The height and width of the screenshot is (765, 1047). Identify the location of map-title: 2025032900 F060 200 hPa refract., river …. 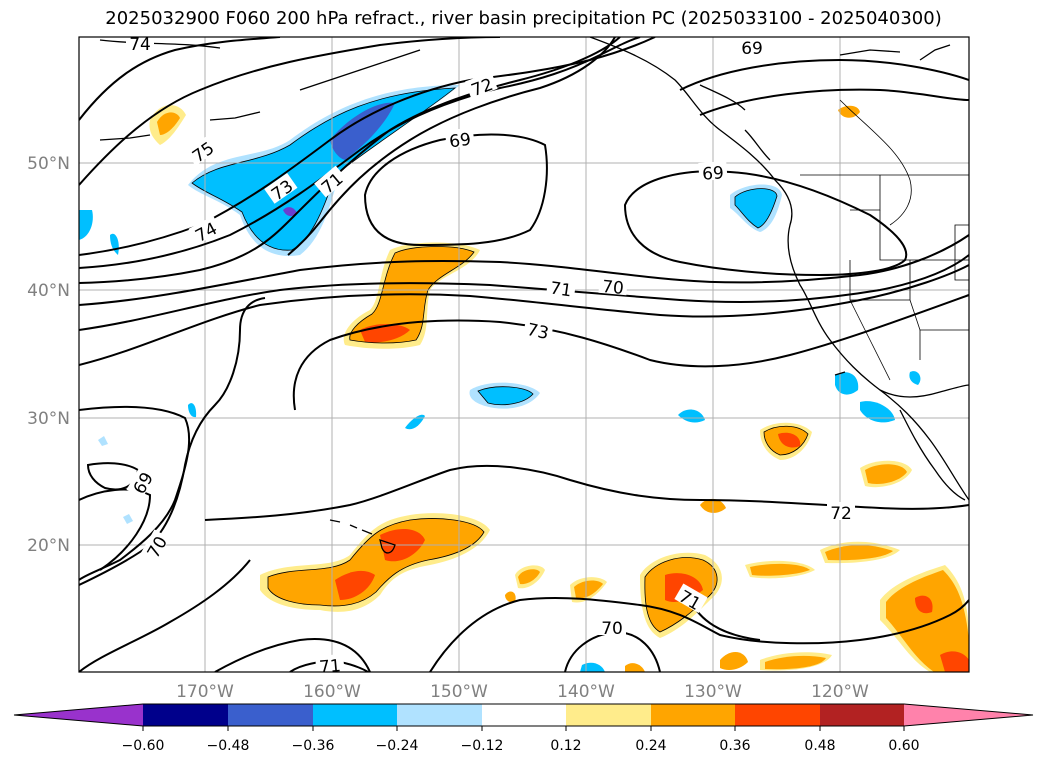
(523, 18).